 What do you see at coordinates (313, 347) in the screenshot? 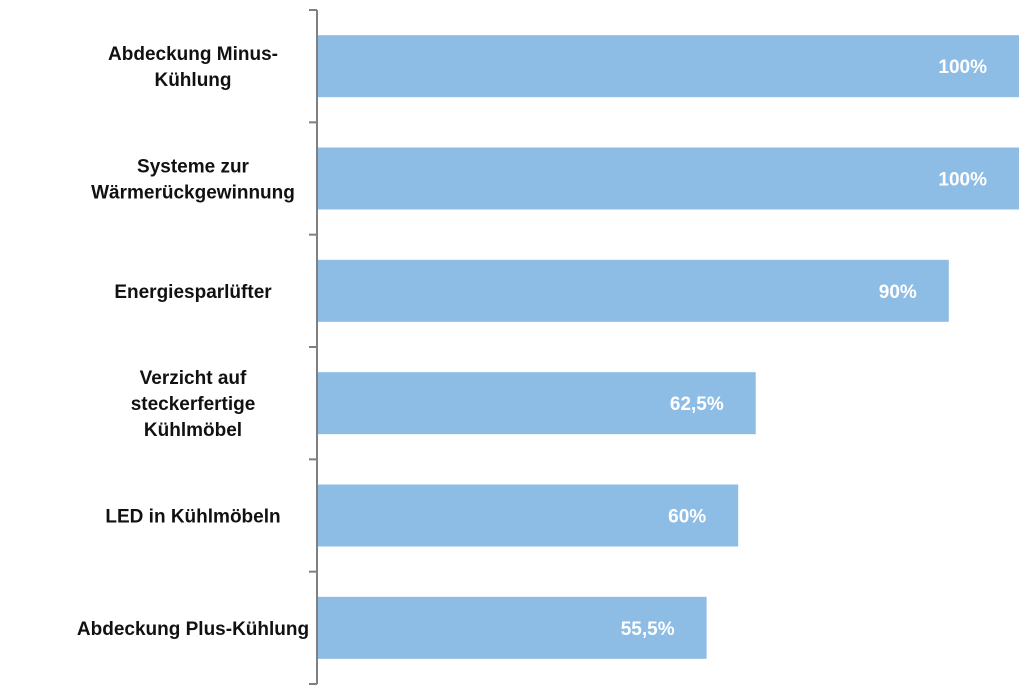
I see `category-axis` at bounding box center [313, 347].